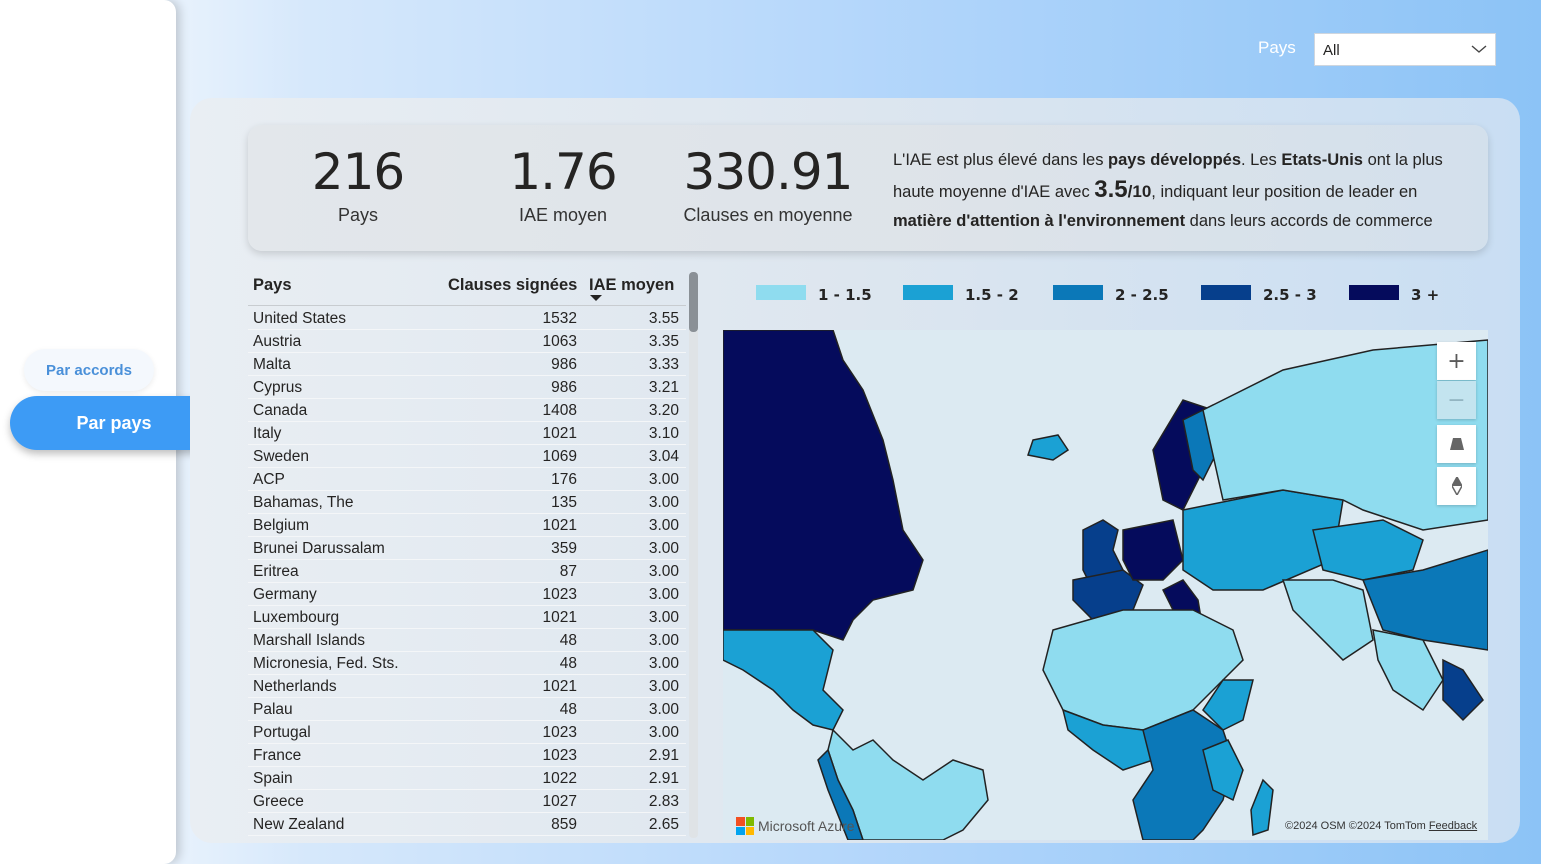 The height and width of the screenshot is (864, 1541). Describe the element at coordinates (467, 318) in the screenshot. I see `table-row: United States 1532 3.55` at that location.